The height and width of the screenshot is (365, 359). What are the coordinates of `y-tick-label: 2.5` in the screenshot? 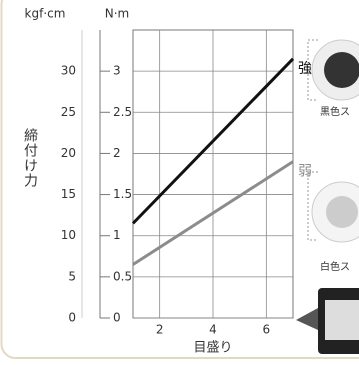 It's located at (122, 112).